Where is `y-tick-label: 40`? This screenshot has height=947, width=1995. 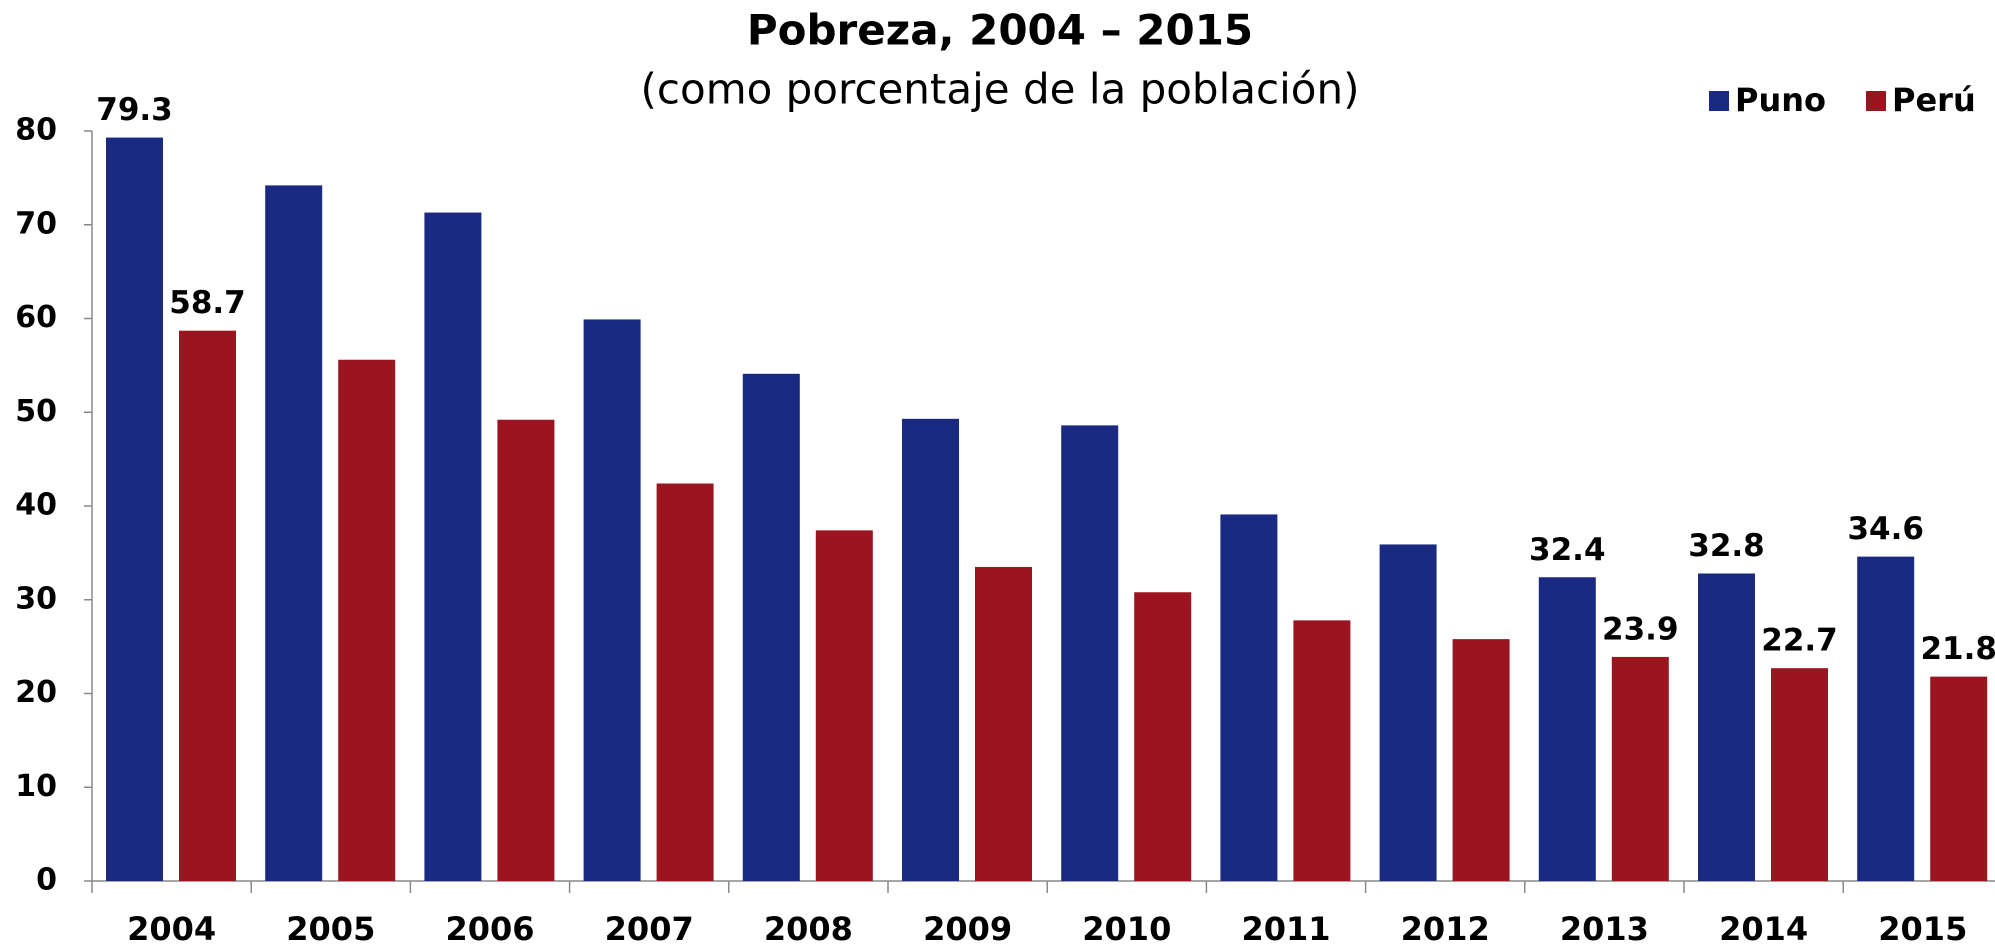
y-tick-label: 40 is located at coordinates (36, 505).